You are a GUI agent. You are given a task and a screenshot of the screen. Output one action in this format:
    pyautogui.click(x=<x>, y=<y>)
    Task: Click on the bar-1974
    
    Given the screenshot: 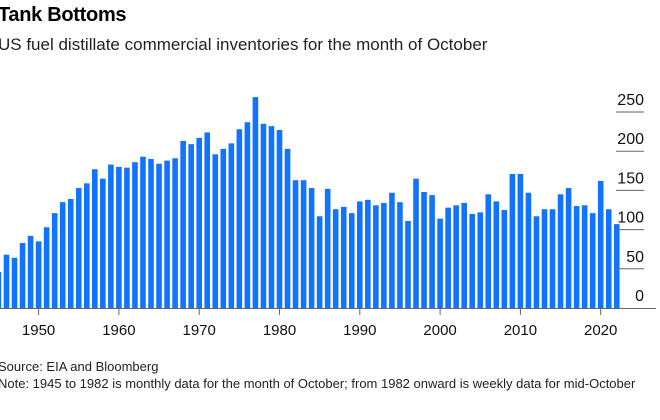 What is the action you would take?
    pyautogui.click(x=231, y=225)
    